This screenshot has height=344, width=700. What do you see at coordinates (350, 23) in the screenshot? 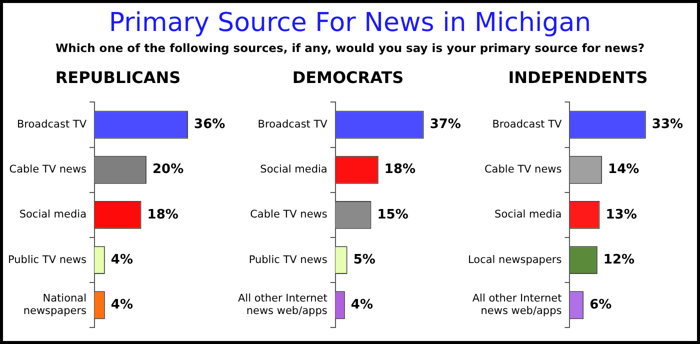
I see `text: Primary Source For News in Michigan` at bounding box center [350, 23].